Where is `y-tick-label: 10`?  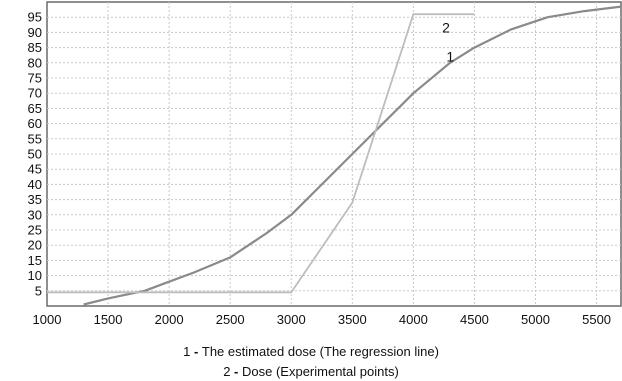
y-tick-label: 10 is located at coordinates (35, 275).